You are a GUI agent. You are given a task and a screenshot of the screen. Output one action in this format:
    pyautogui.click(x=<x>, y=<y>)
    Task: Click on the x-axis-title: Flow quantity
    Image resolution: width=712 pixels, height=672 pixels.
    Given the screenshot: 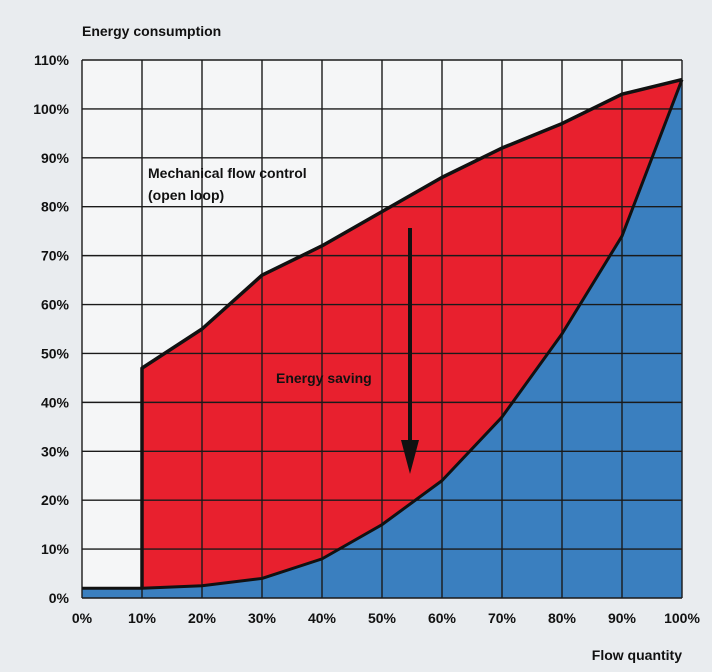 What is the action you would take?
    pyautogui.click(x=637, y=655)
    